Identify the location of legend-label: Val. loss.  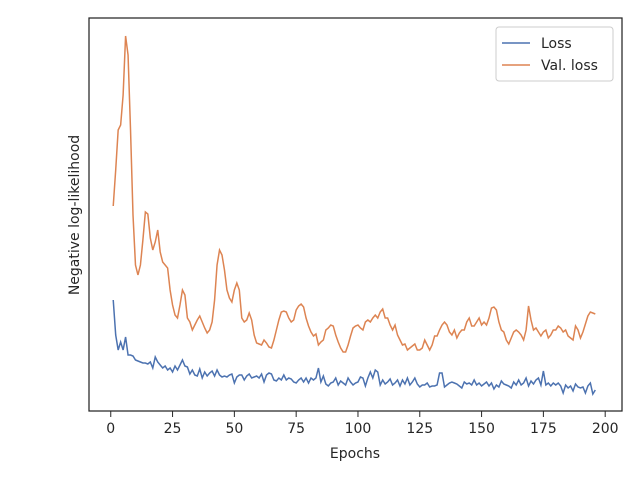
(569, 66).